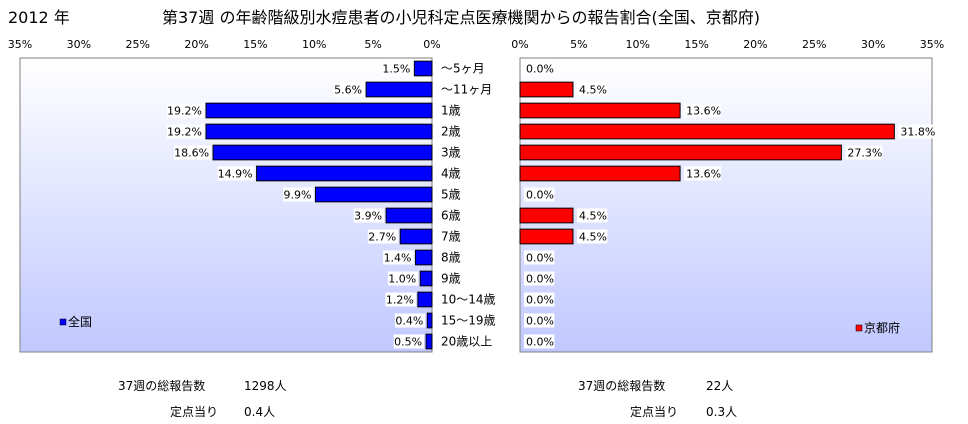 This screenshot has height=424, width=968. I want to click on data-label-zenkoku: 3.9%, so click(368, 216).